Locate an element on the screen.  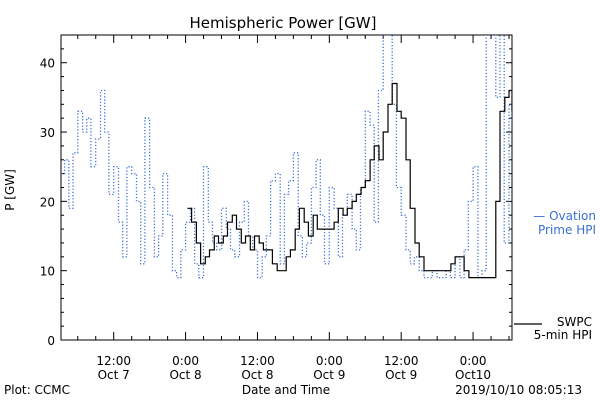
legend-ovation-label: Prime HPI is located at coordinates (567, 230).